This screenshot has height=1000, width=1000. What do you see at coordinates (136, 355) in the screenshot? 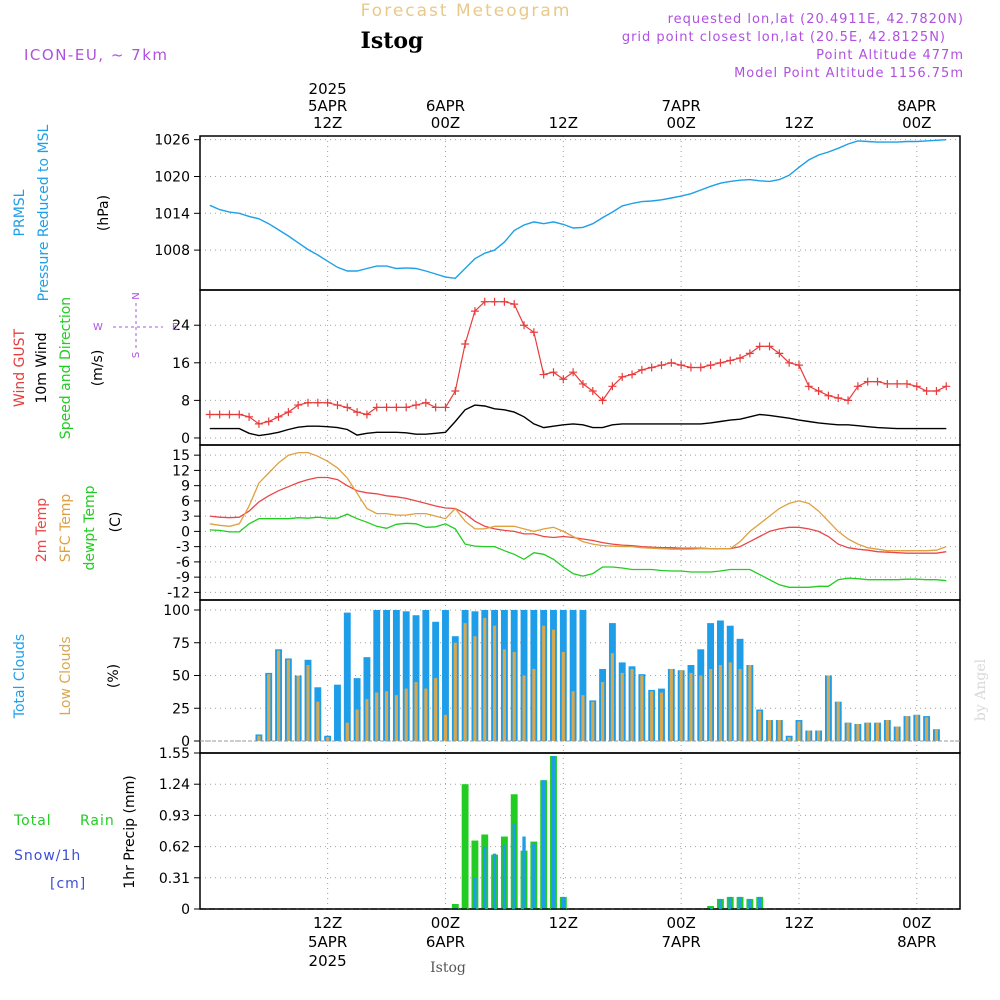
I see `compass-south: S` at bounding box center [136, 355].